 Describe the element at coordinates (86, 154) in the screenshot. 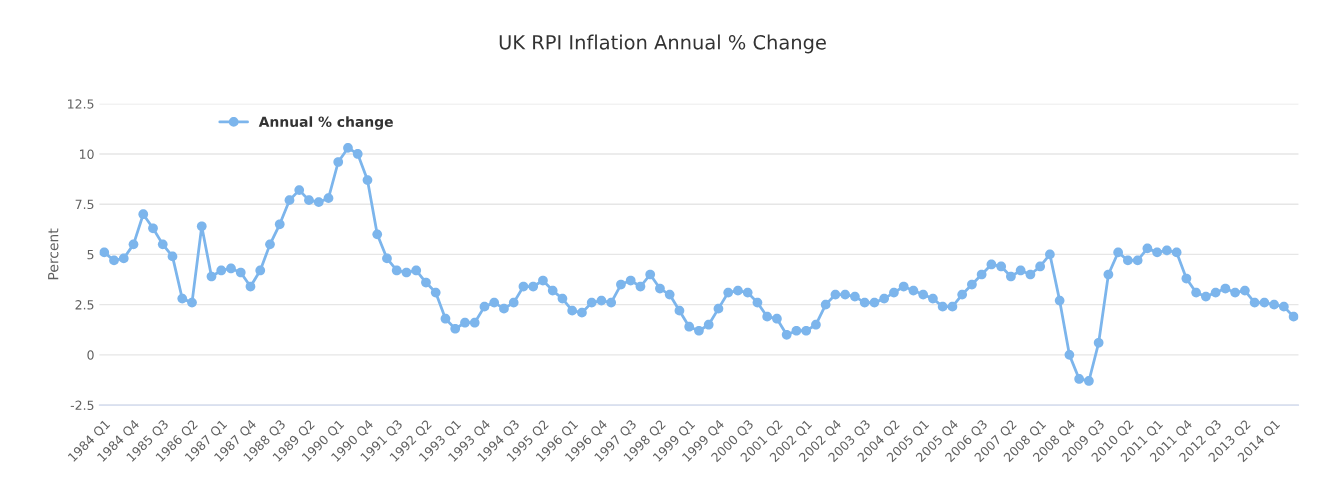

I see `y-tick-label: 10` at that location.